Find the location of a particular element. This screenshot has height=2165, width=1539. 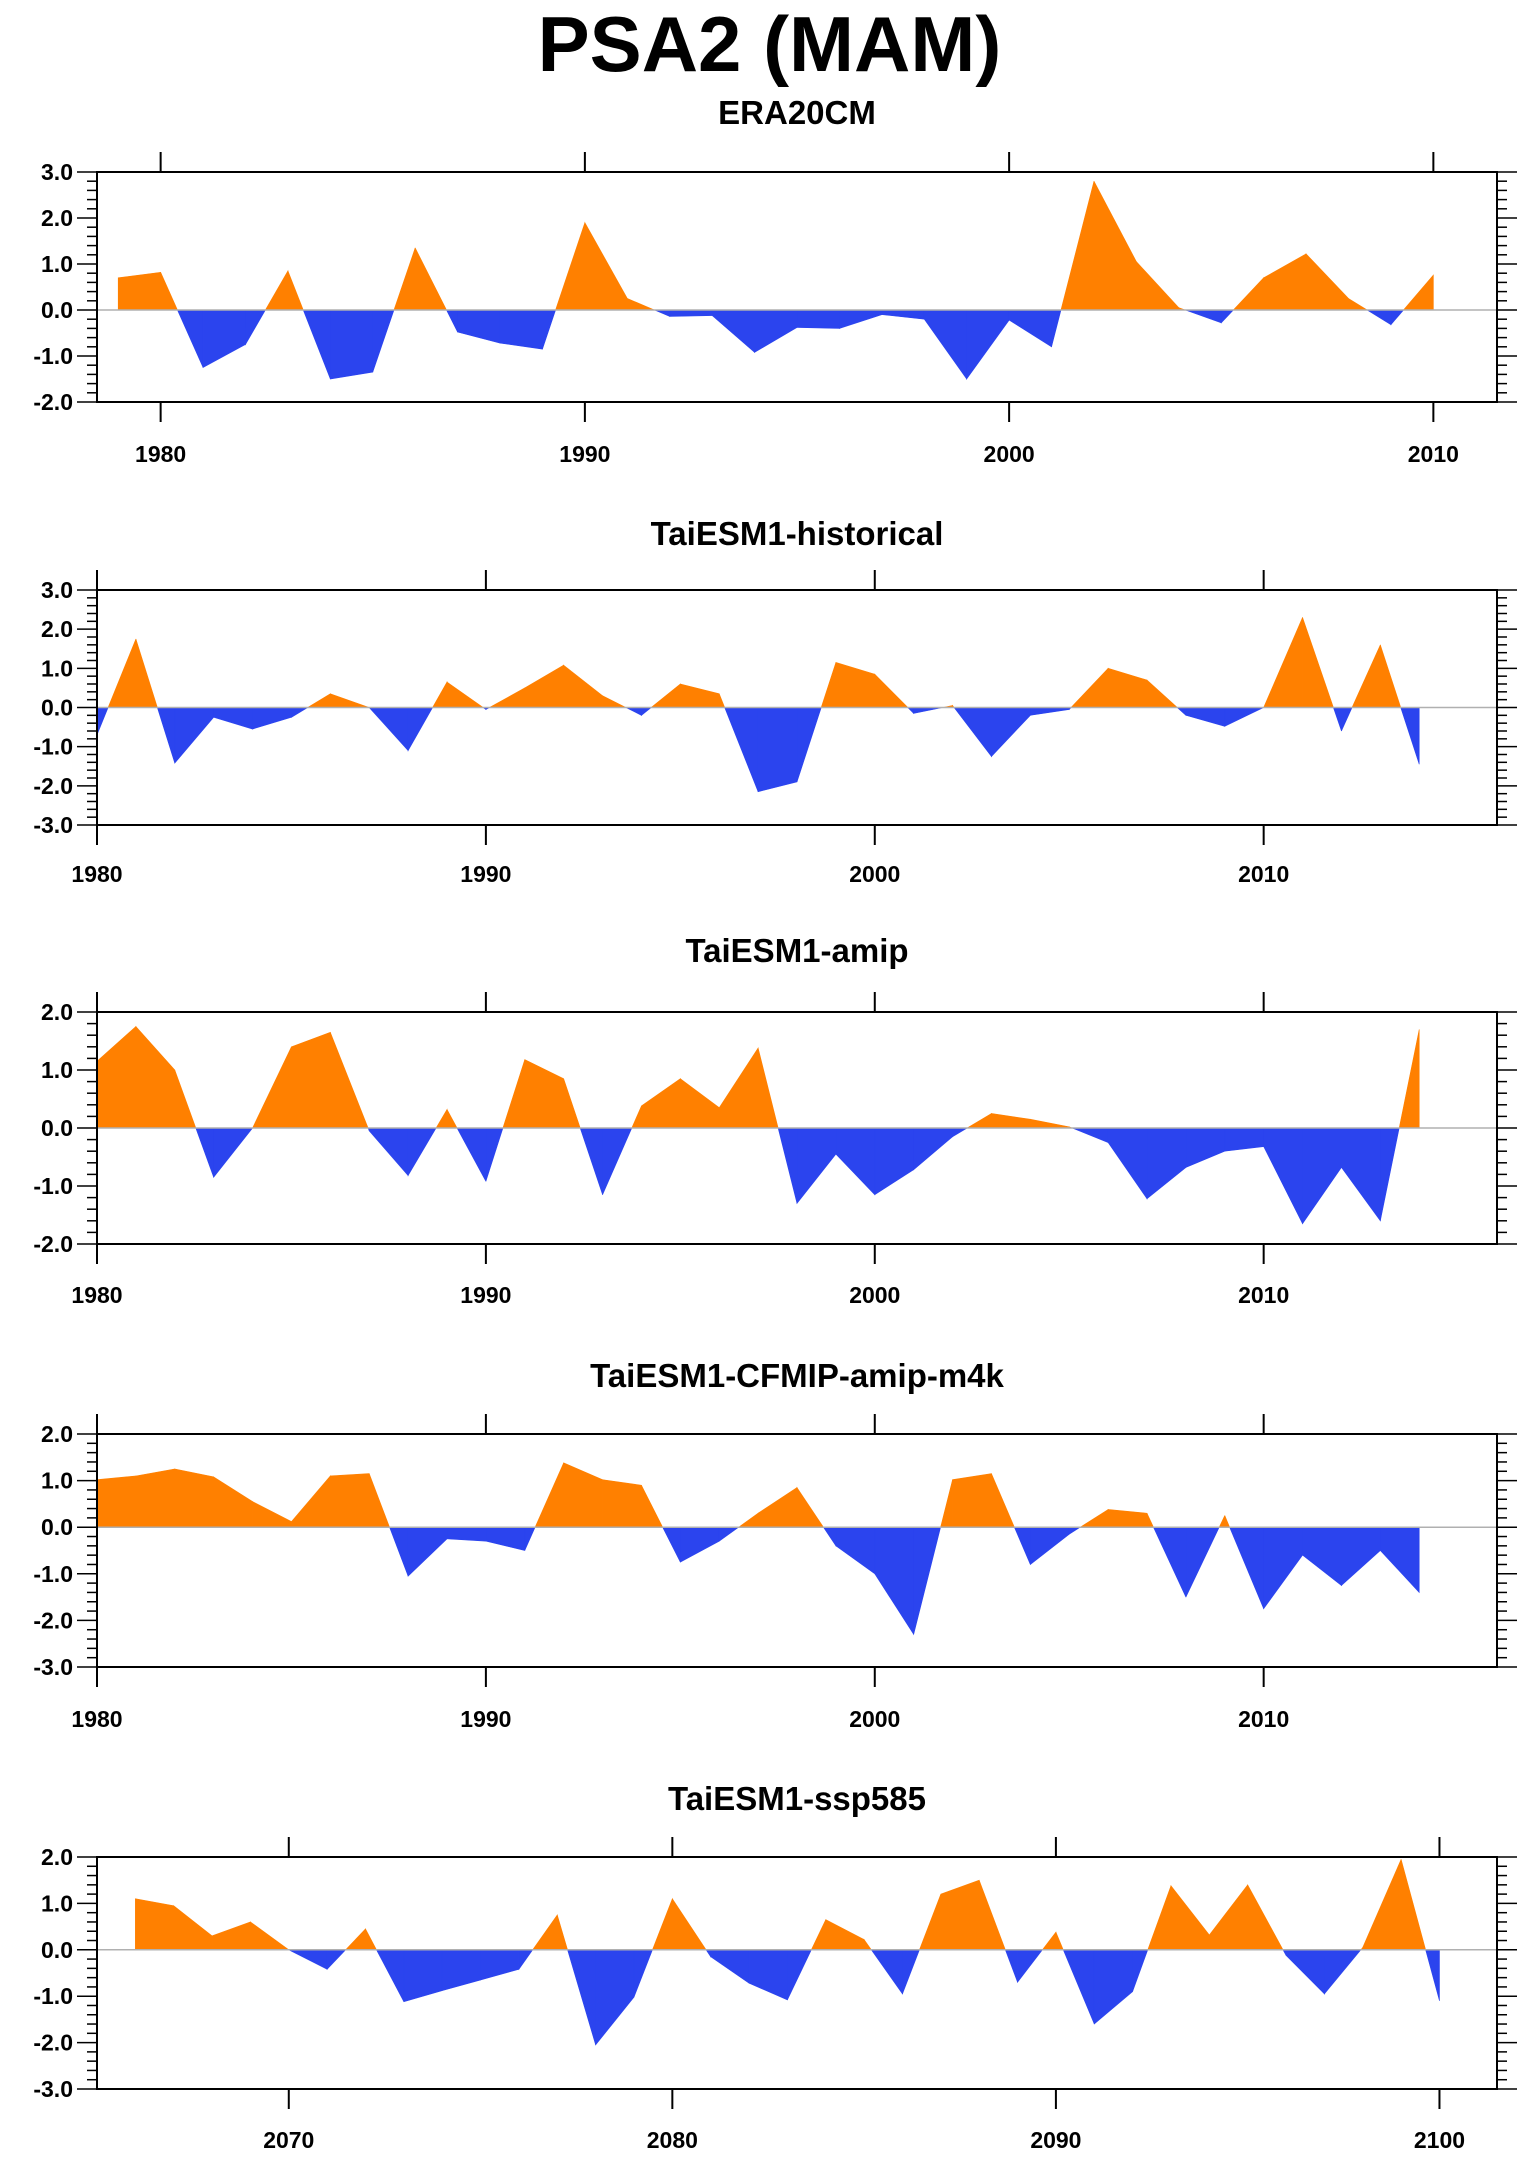

y-tick-label: 0.0 is located at coordinates (57, 708).